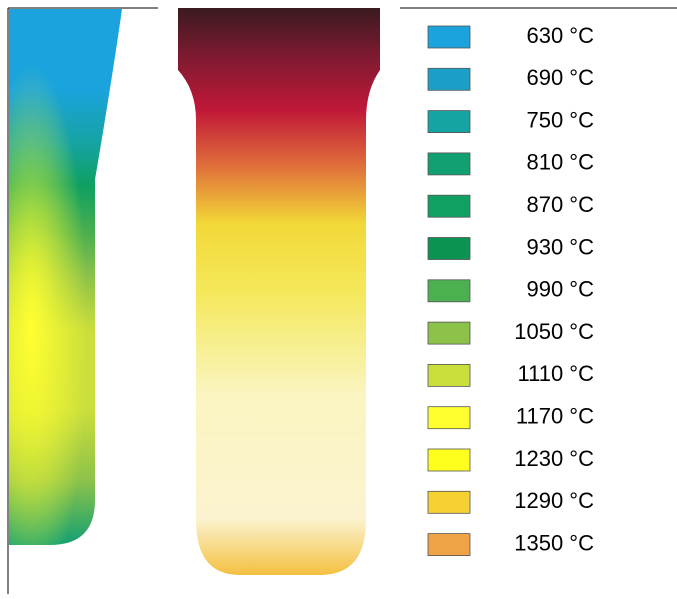  What do you see at coordinates (555, 416) in the screenshot?
I see `legend-label: 1170 °C` at bounding box center [555, 416].